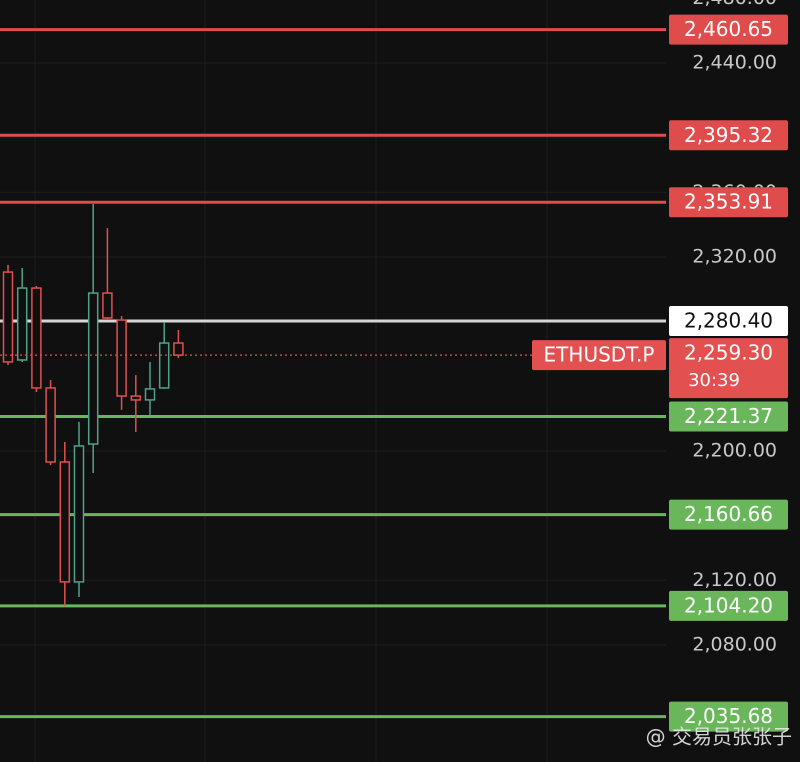 This screenshot has width=800, height=762. I want to click on level-label: 2,395.32, so click(728, 135).